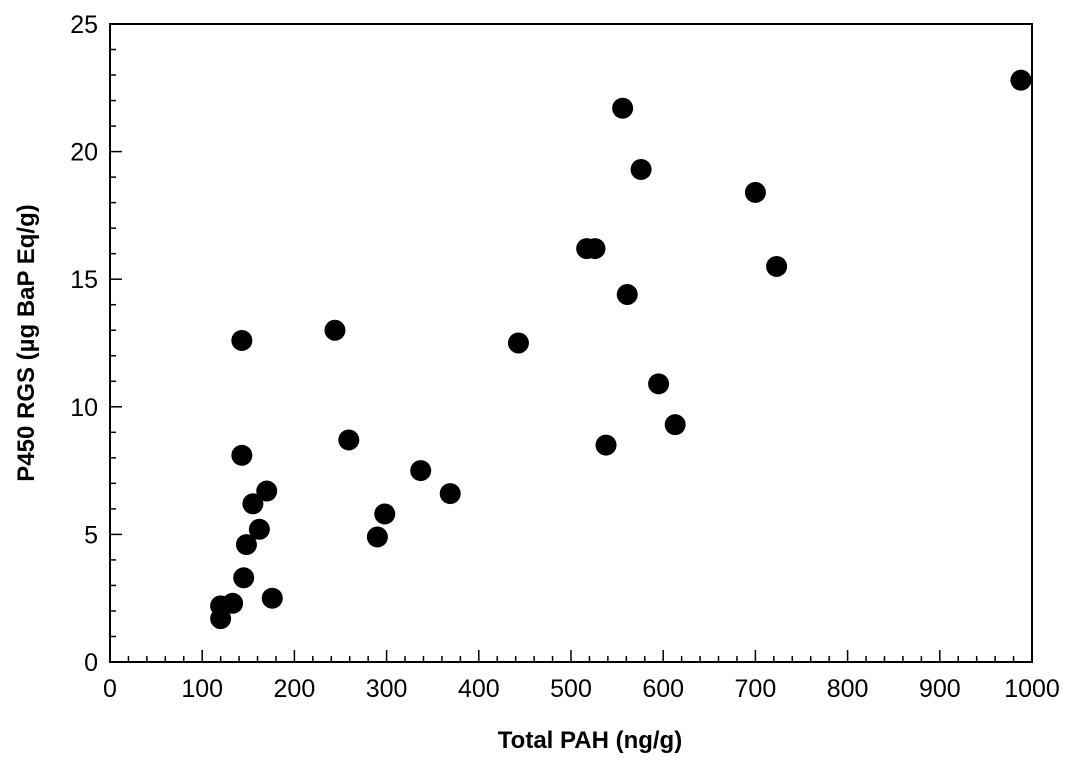 This screenshot has height=763, width=1075. What do you see at coordinates (756, 689) in the screenshot?
I see `x-tick-label: 700` at bounding box center [756, 689].